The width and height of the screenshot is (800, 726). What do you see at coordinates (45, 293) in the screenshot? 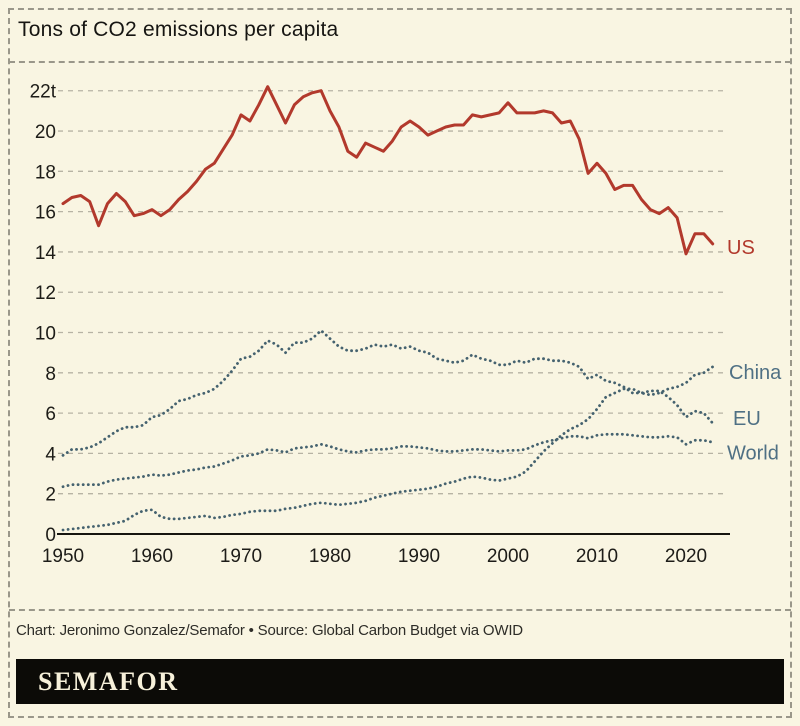
I see `y-tick-label: 12` at bounding box center [45, 293].